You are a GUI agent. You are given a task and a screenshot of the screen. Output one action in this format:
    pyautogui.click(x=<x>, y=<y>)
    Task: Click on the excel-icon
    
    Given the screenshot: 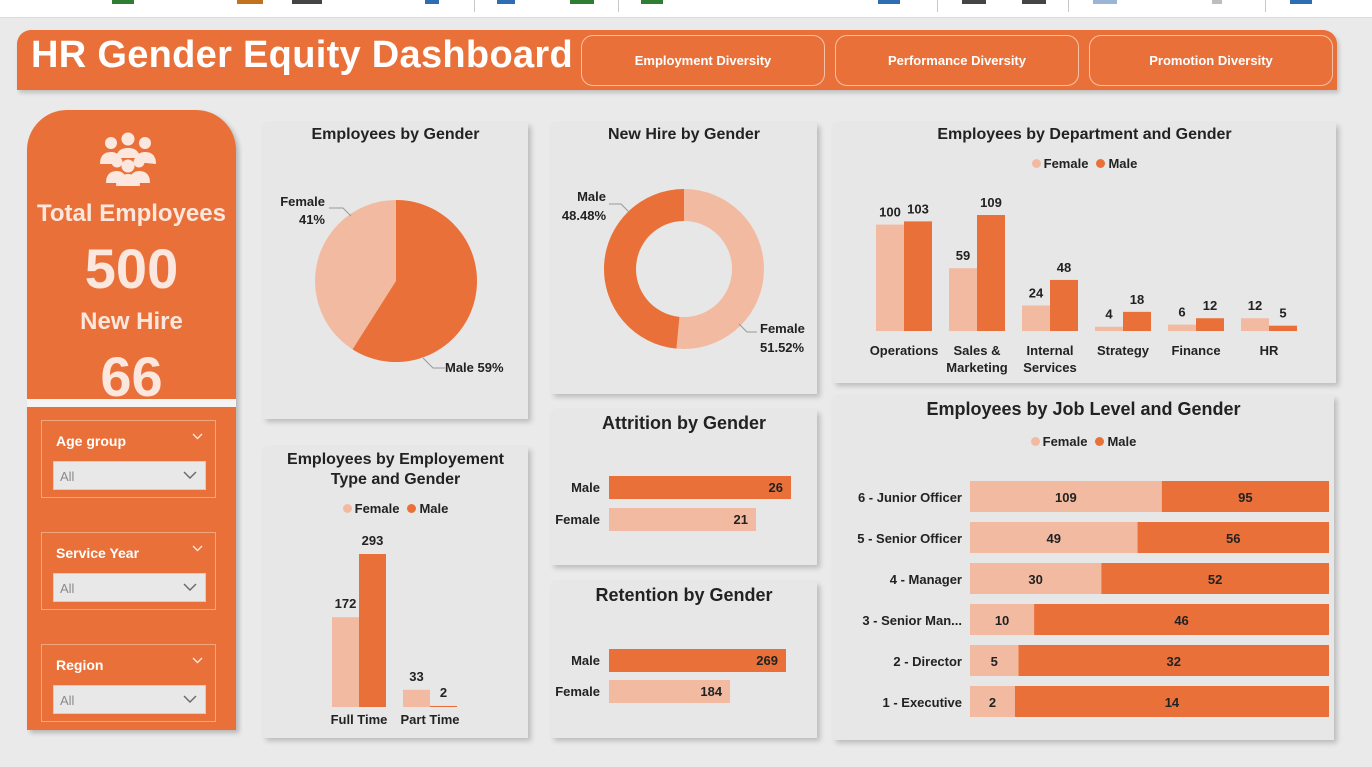 What is the action you would take?
    pyautogui.click(x=123, y=2)
    